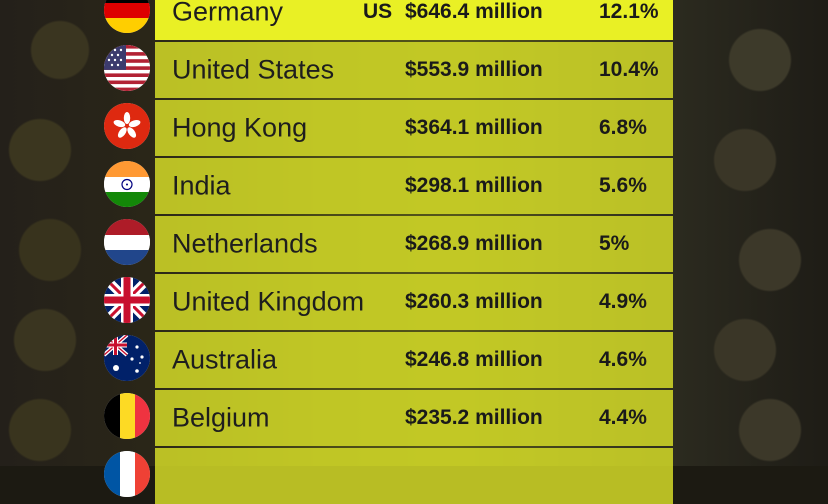 Image resolution: width=828 pixels, height=504 pixels. Describe the element at coordinates (629, 69) in the screenshot. I see `trade-share: 10.4%` at that location.